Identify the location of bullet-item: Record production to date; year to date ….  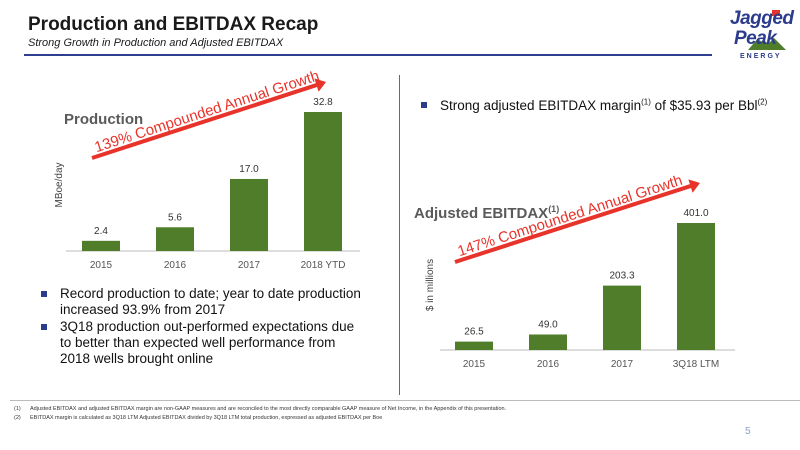
(203, 302).